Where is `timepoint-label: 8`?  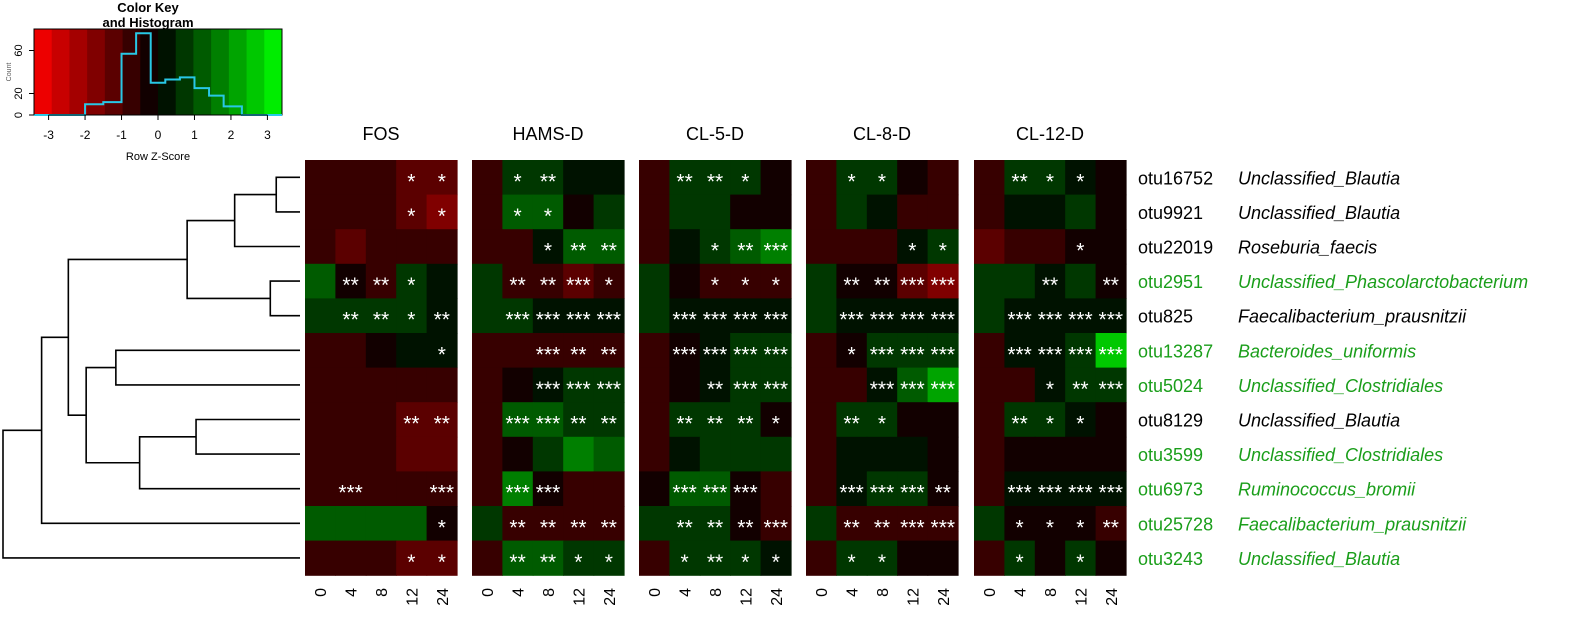
timepoint-label: 8 is located at coordinates (382, 592).